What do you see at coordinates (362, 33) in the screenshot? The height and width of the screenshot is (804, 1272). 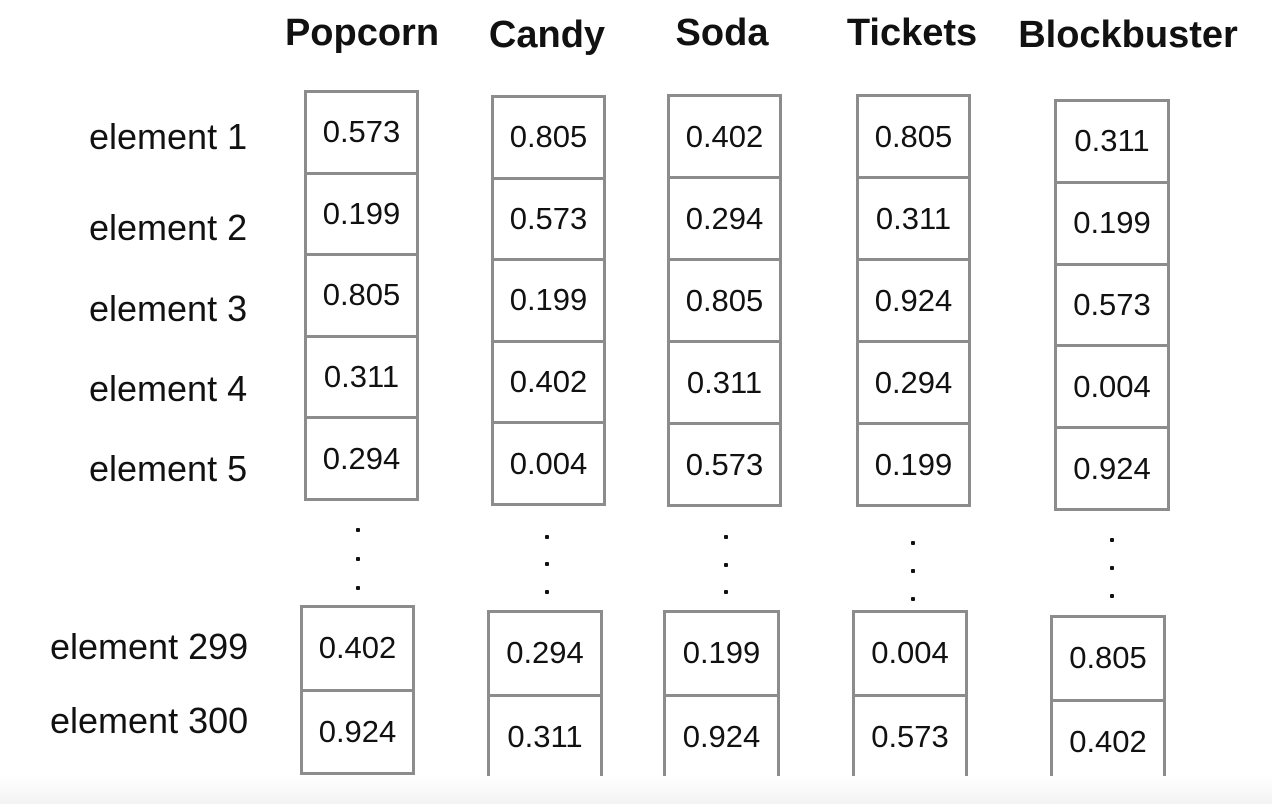 I see `column-header-popcorn: Popcorn` at bounding box center [362, 33].